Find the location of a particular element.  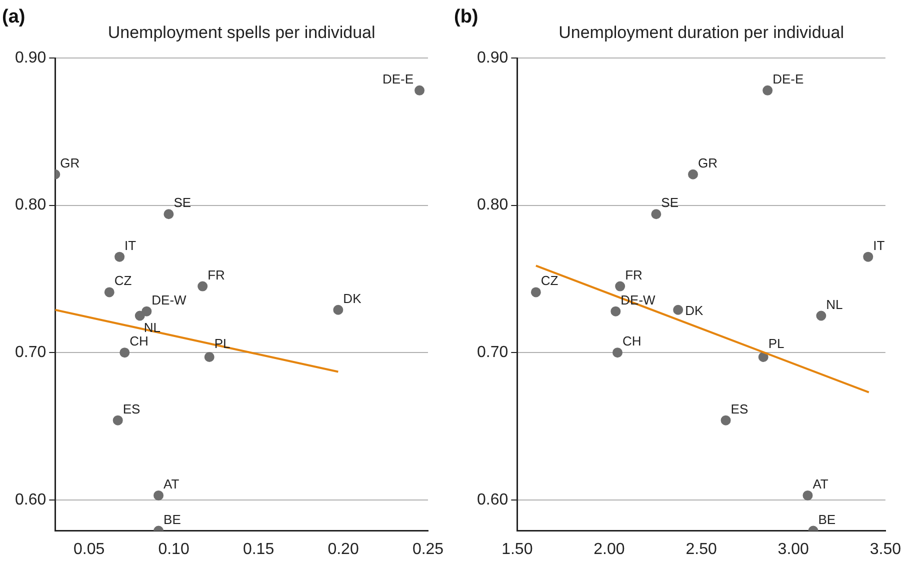

x-tick-label: 0.20 is located at coordinates (343, 549).